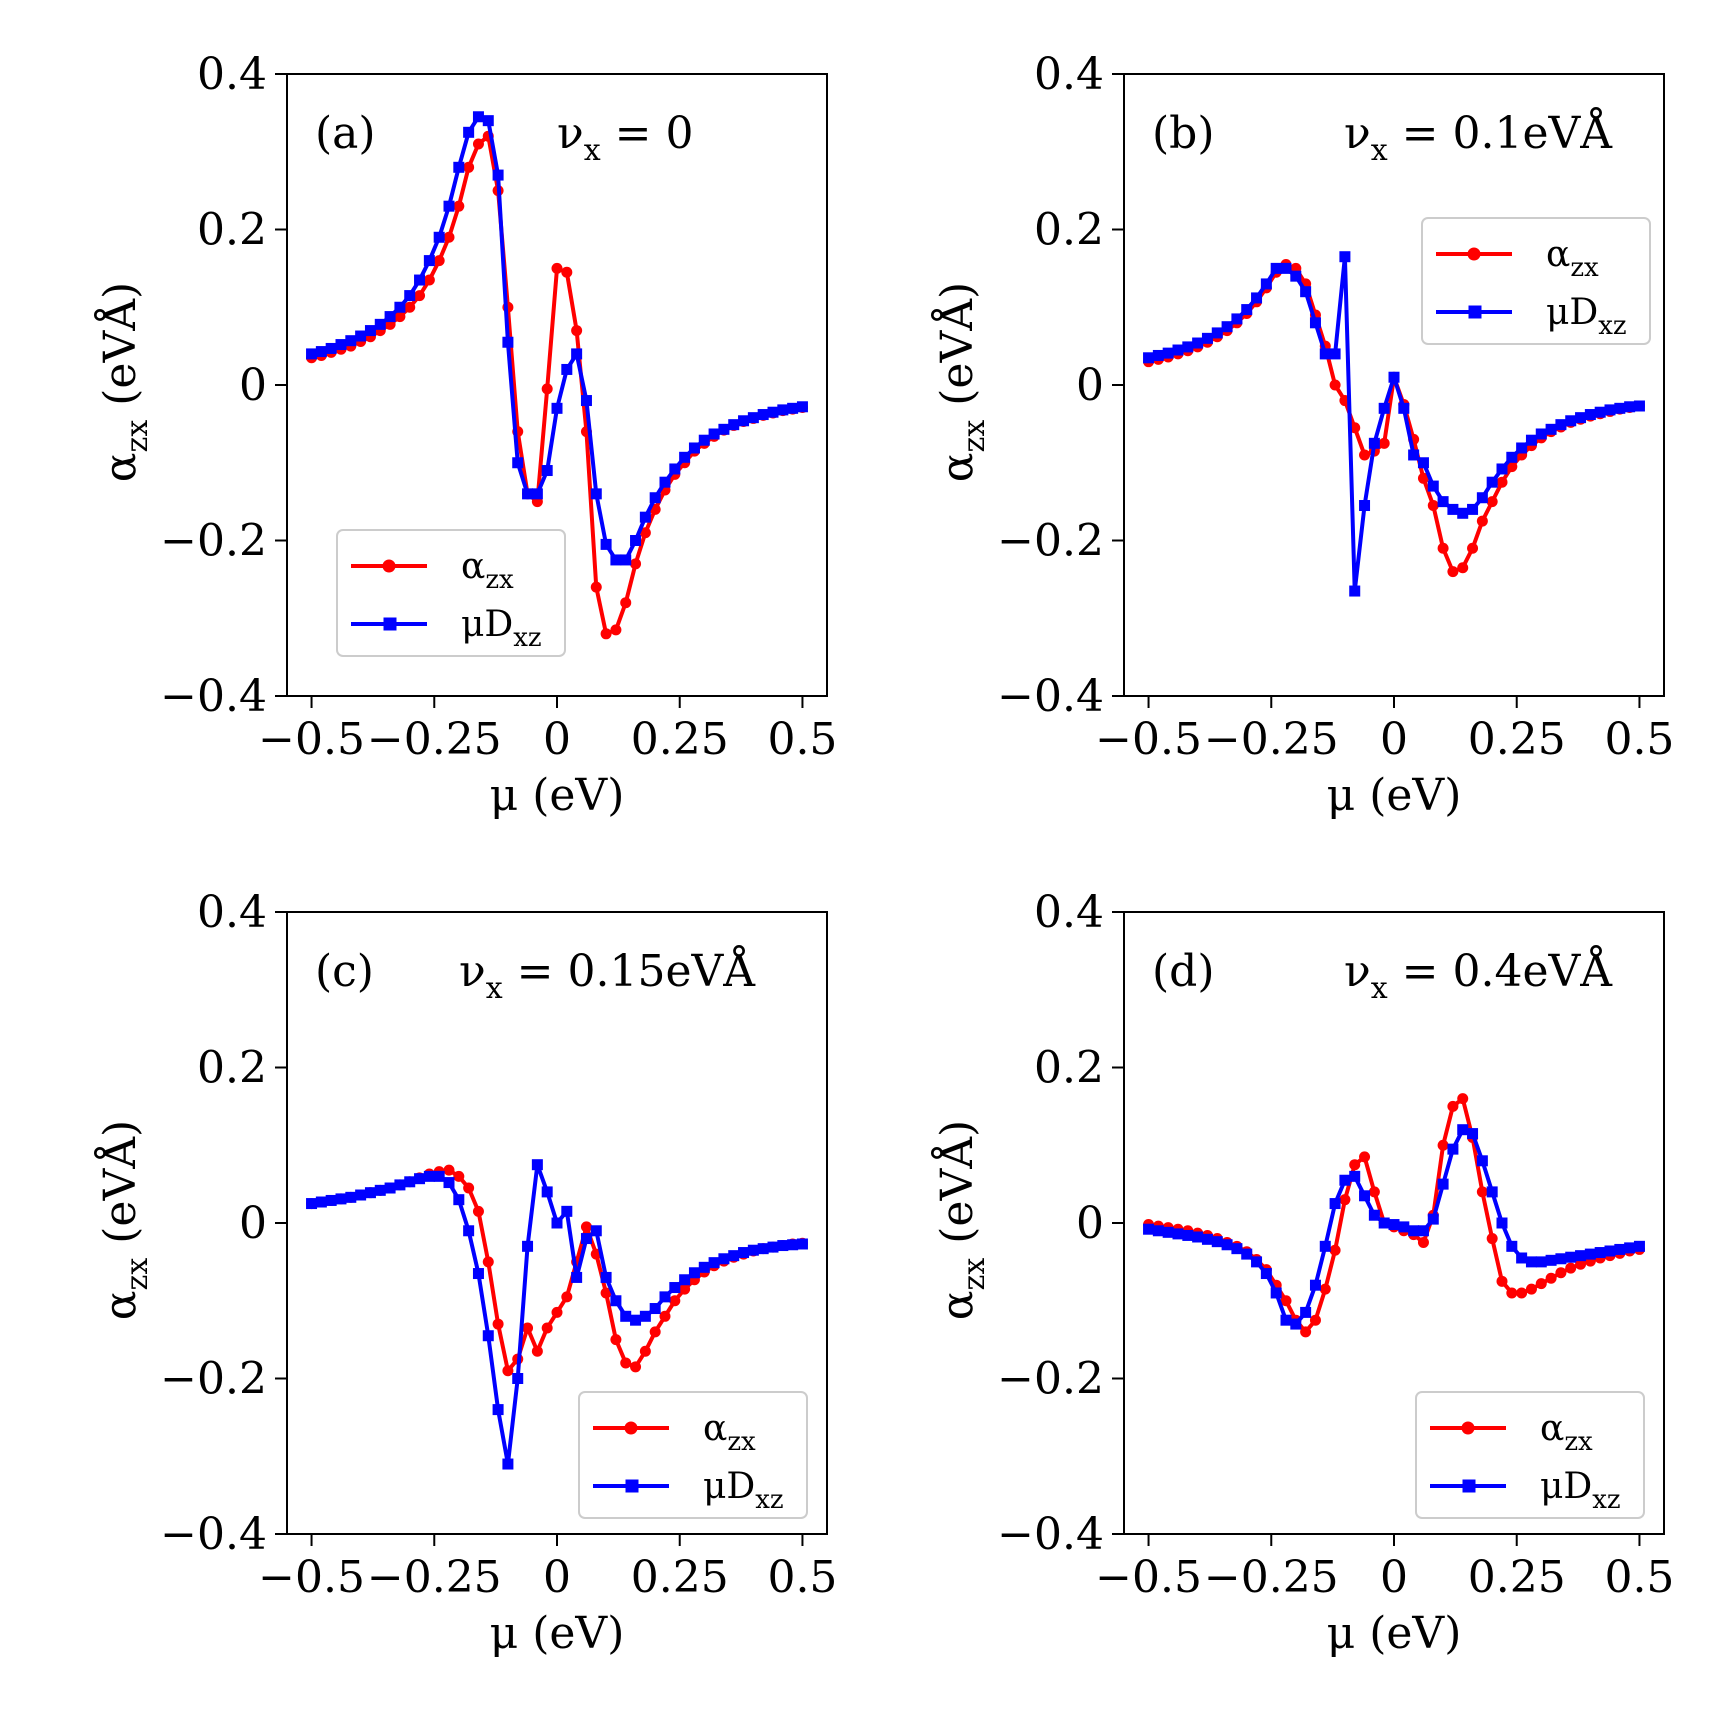 The width and height of the screenshot is (1720, 1720). I want to click on y-tick-label: 0, so click(1090, 385).